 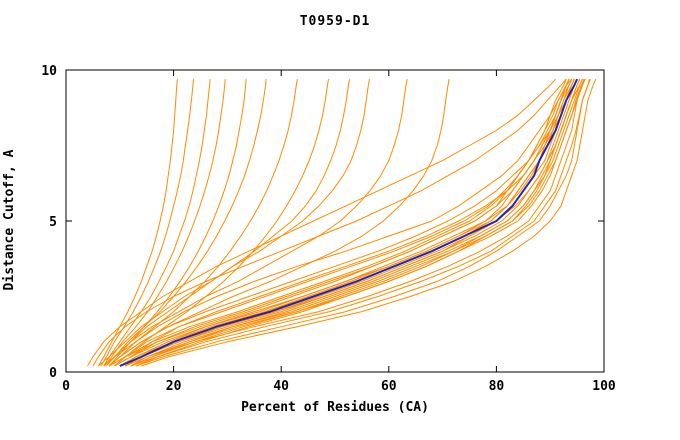 I want to click on x-axis-label: Percent of Residues (CA), so click(x=335, y=407).